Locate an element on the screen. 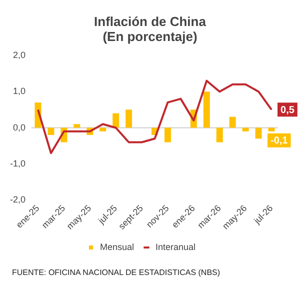 The width and height of the screenshot is (300, 300). y-tick-label: -2,0 is located at coordinates (18, 199).